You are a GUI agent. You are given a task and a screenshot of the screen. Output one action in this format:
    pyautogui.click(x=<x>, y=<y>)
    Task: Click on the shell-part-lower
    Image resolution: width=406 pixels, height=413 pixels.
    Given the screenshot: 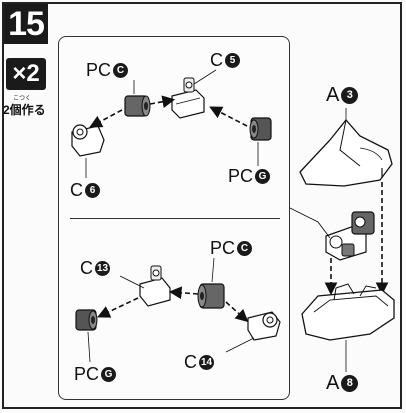 What is the action you would take?
    pyautogui.click(x=348, y=312)
    